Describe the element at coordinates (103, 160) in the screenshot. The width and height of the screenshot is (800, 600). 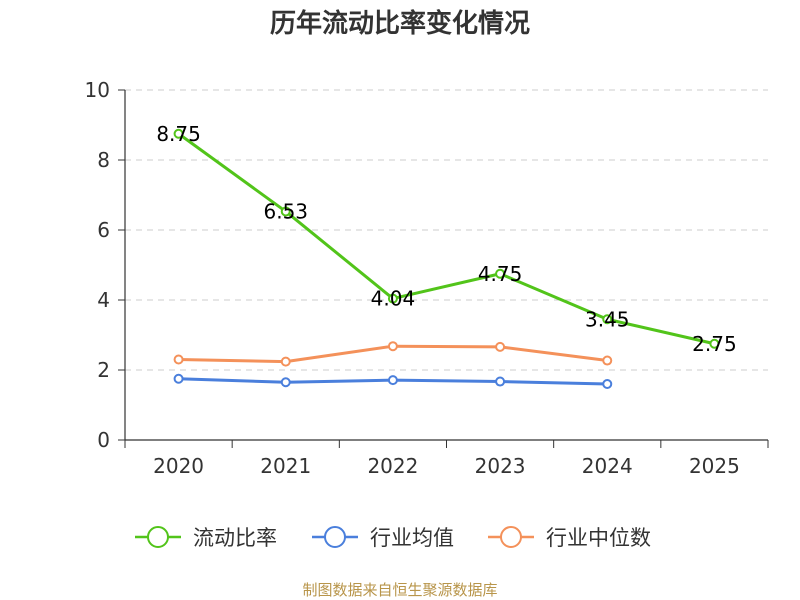
I see `y-tick-label-8: 8` at that location.